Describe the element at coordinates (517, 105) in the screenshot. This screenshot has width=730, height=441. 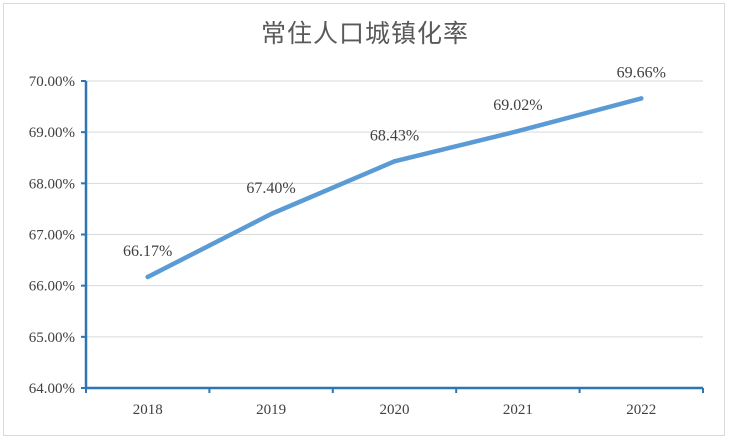
I see `data-label: 69.02%` at that location.